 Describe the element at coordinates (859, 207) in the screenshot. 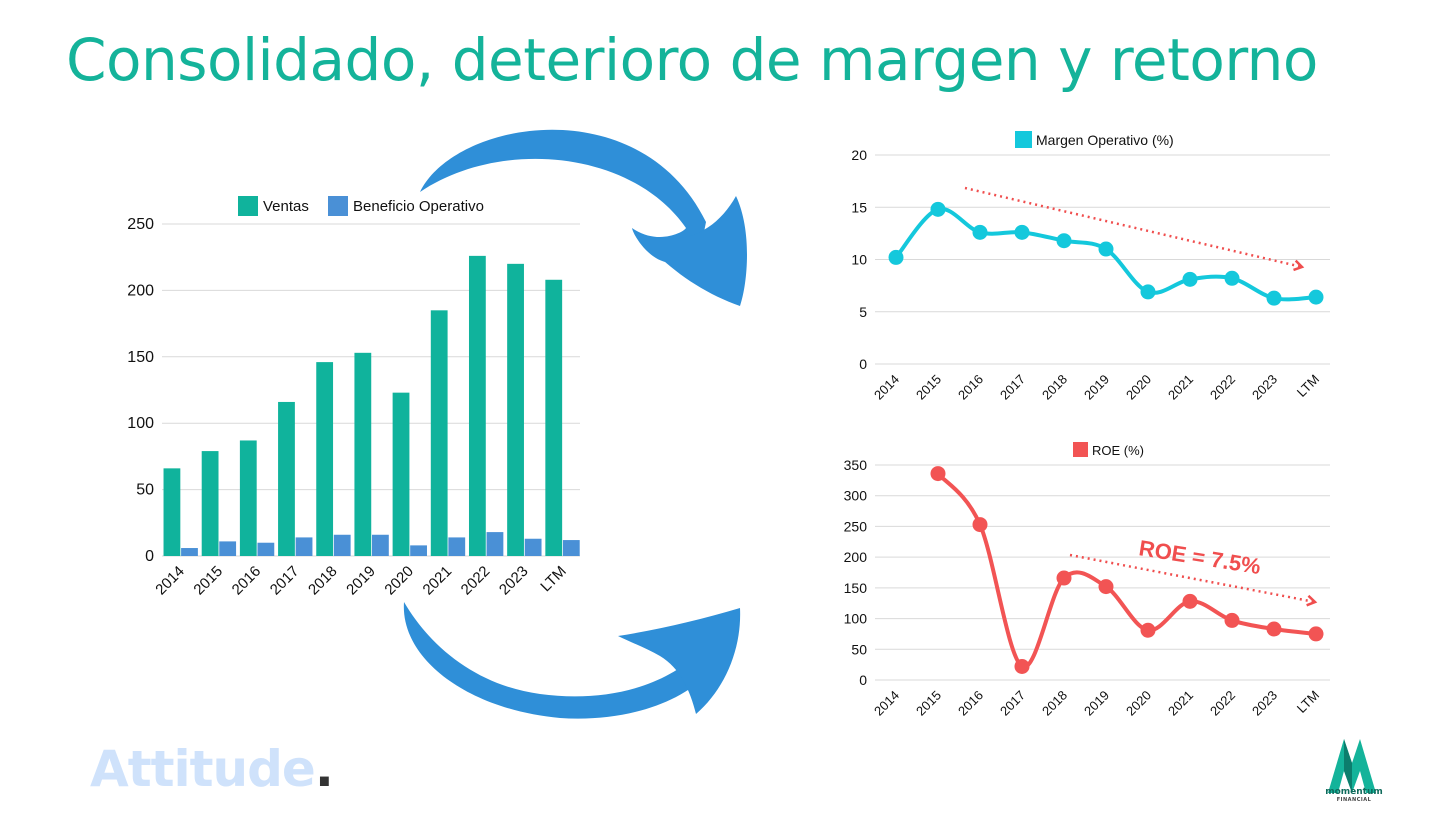

I see `y-tick-label: 15` at that location.